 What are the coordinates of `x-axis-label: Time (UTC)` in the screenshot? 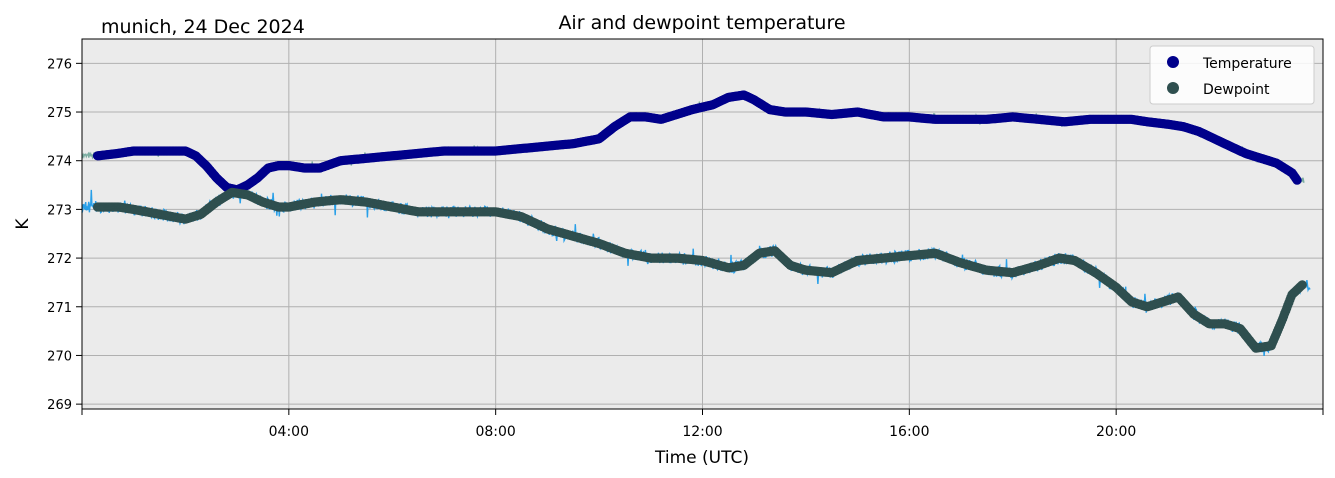 It's located at (701, 458).